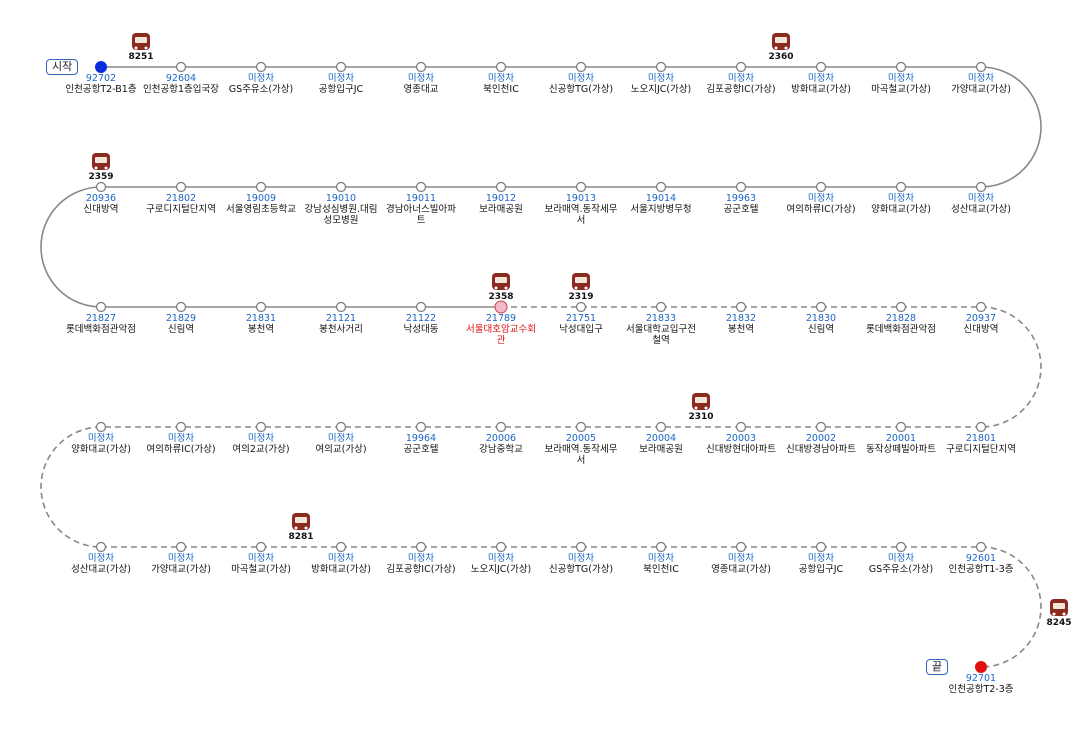  What do you see at coordinates (501, 449) in the screenshot?
I see `stop-name: 강남중학교` at bounding box center [501, 449].